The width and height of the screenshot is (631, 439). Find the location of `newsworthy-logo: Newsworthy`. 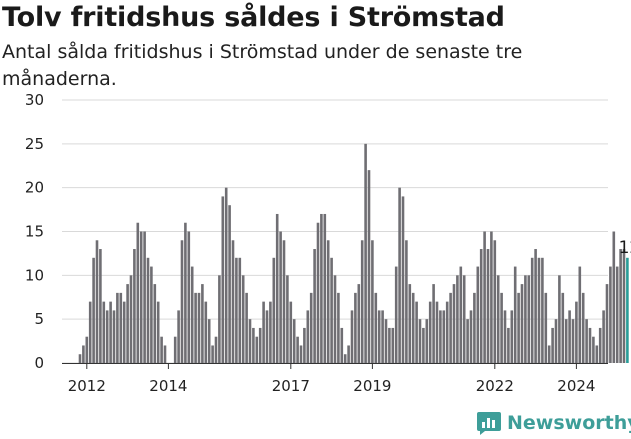

newsworthy-logo: Newsworthy is located at coordinates (553, 423).